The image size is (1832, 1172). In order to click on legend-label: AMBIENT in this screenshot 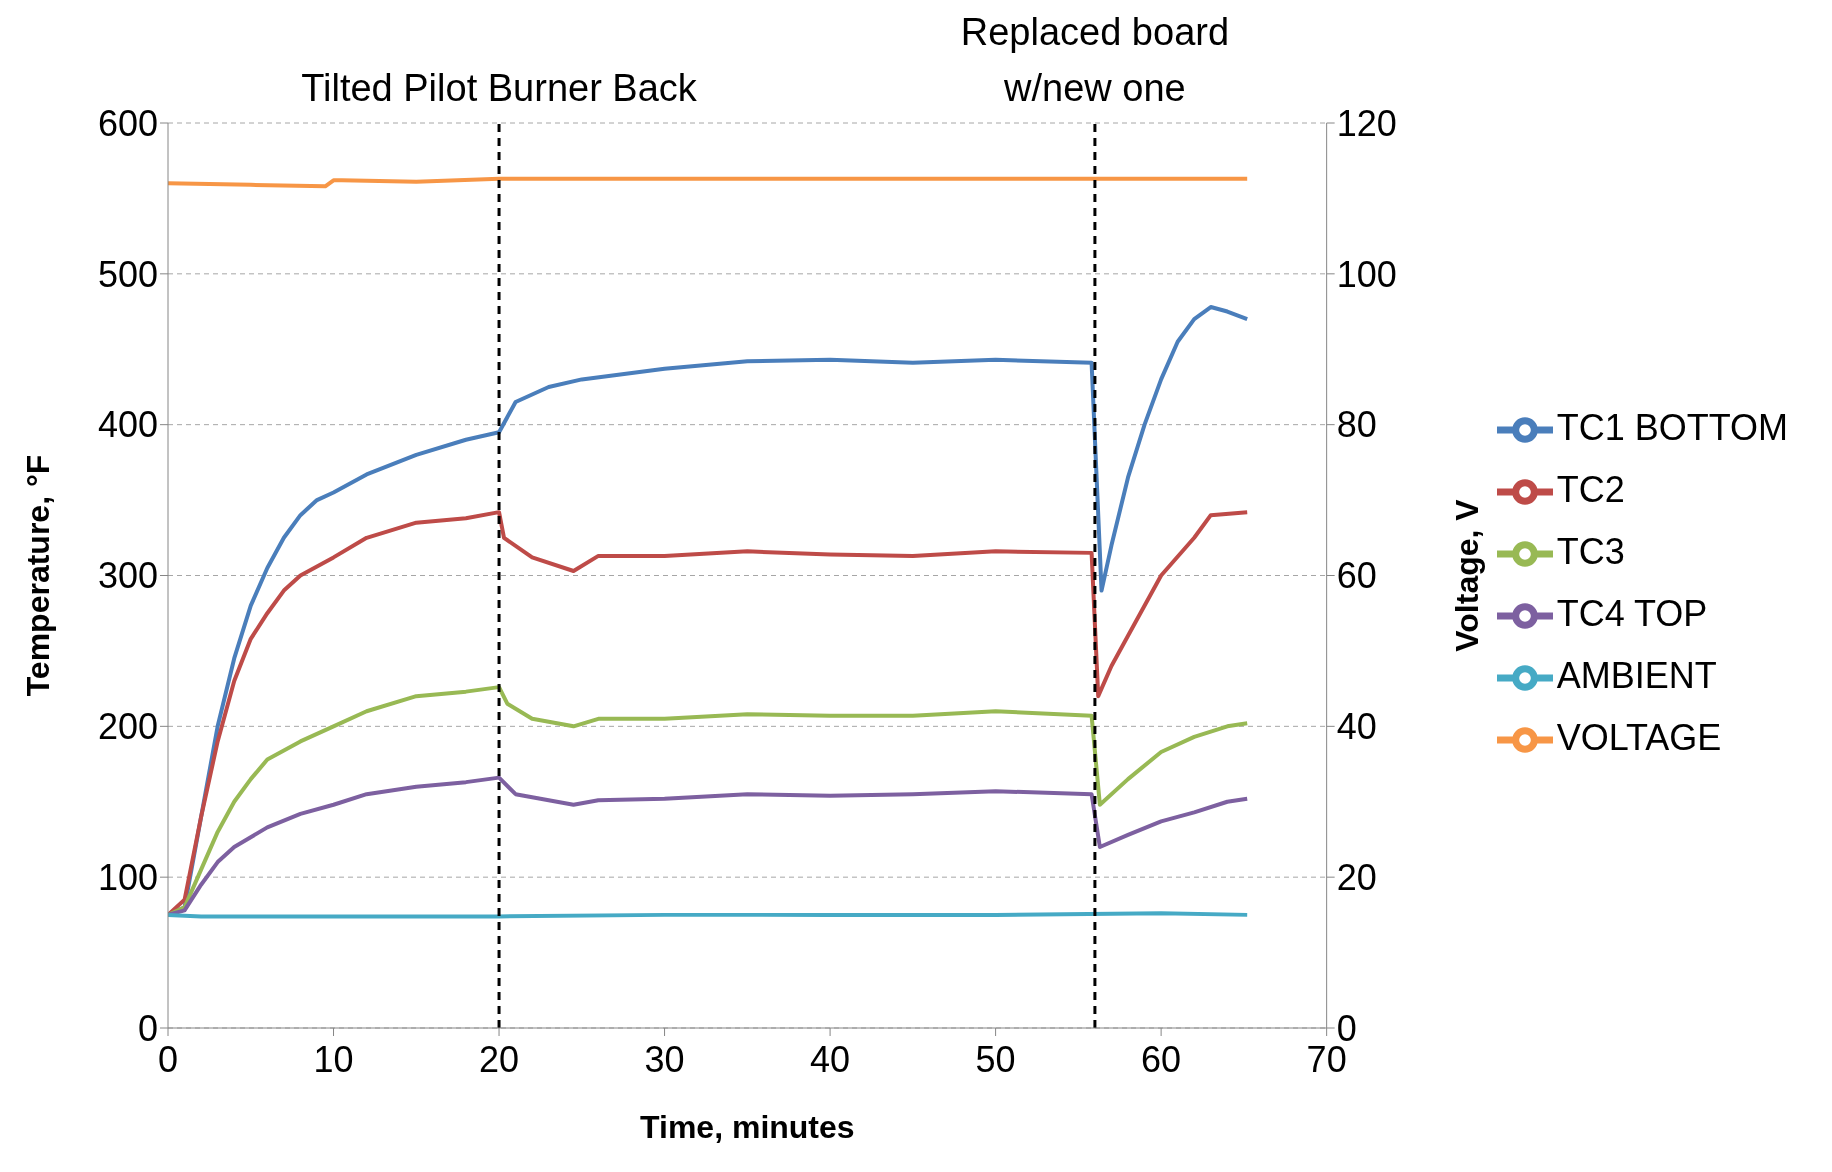, I will do `click(1636, 675)`.